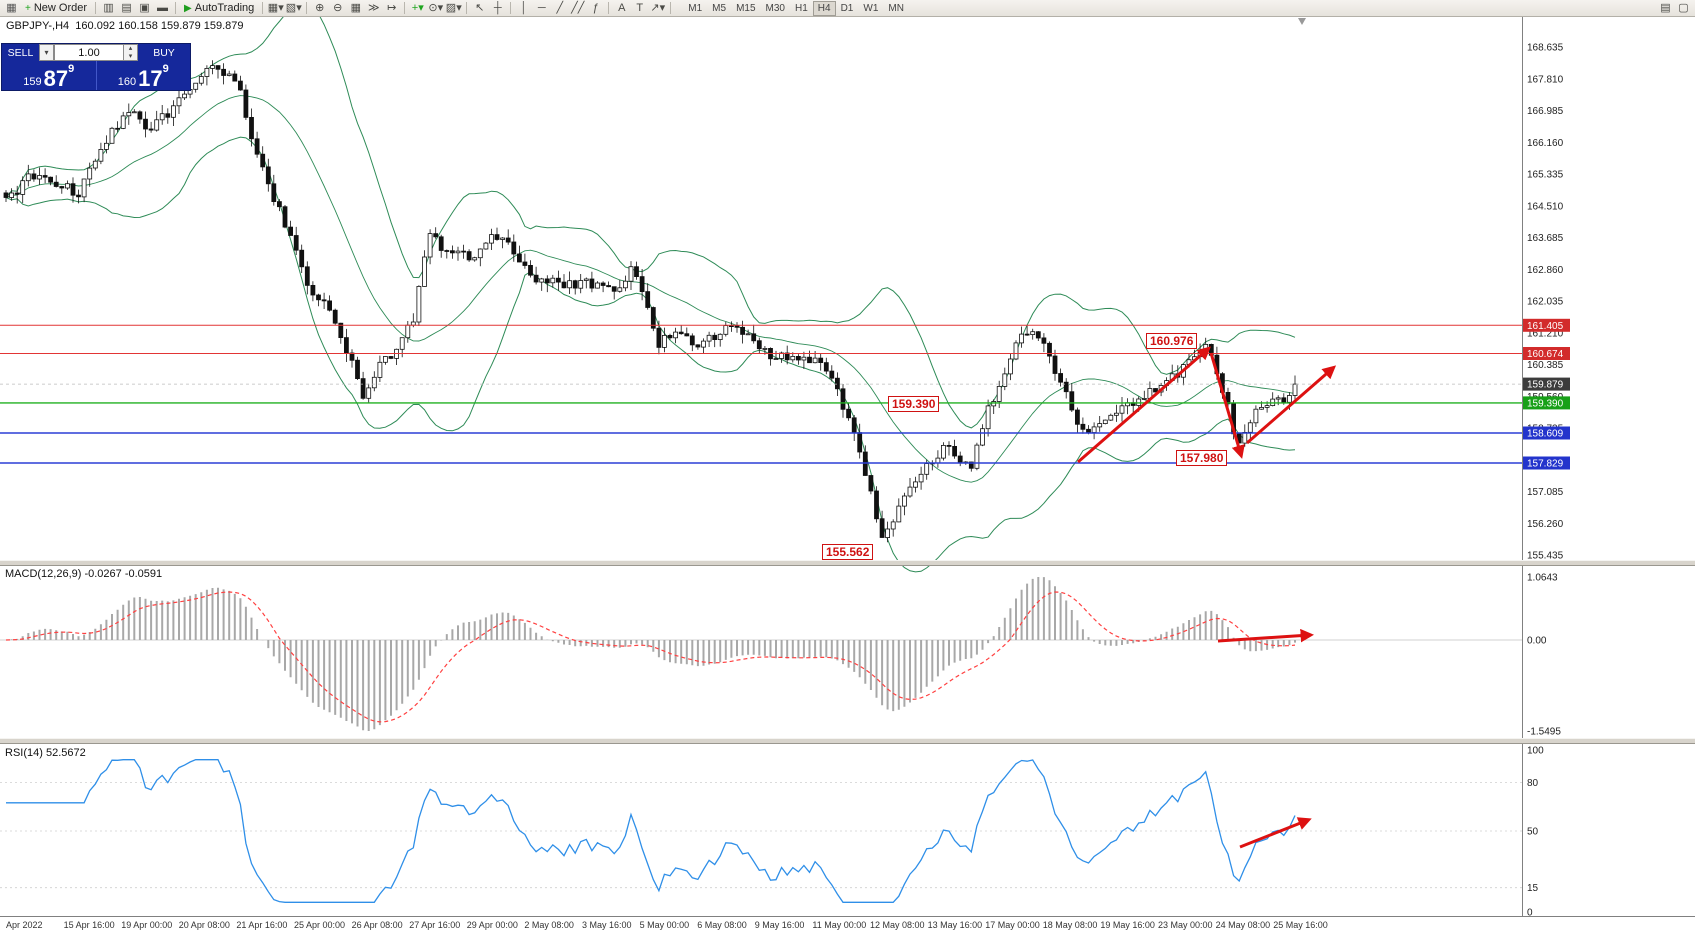 This screenshot has height=934, width=1695. Describe the element at coordinates (497, 7) in the screenshot. I see `crosshair-icon: ┼` at that location.